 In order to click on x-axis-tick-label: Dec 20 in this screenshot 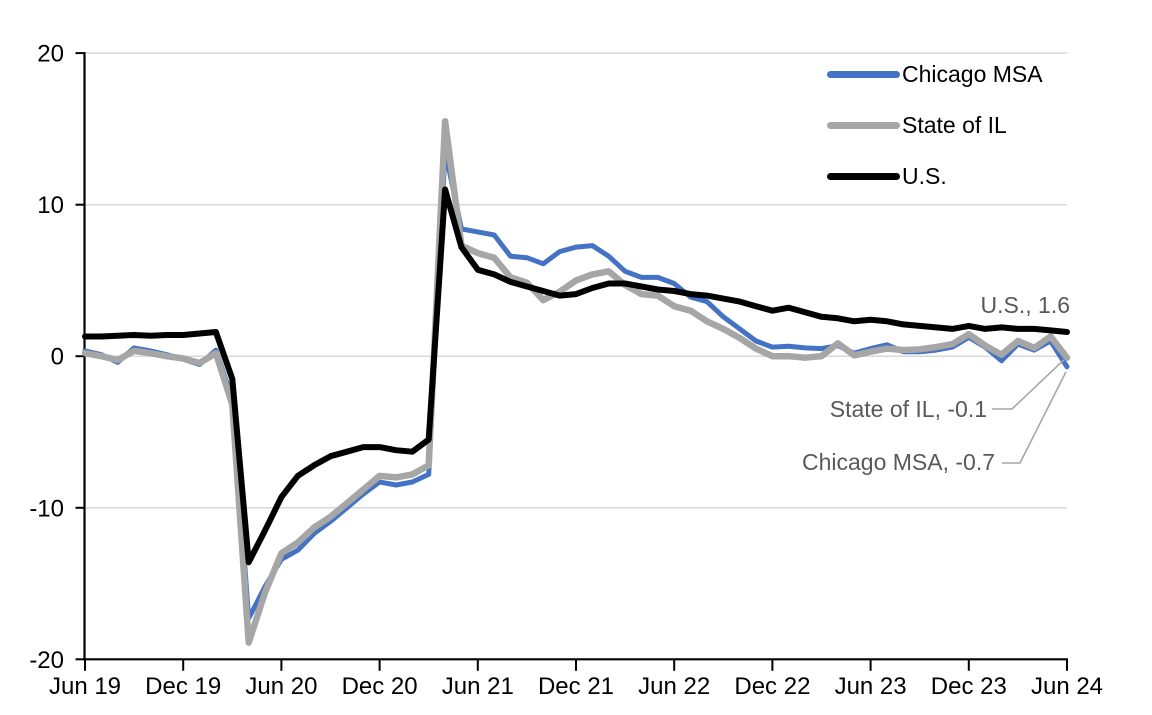, I will do `click(380, 686)`.